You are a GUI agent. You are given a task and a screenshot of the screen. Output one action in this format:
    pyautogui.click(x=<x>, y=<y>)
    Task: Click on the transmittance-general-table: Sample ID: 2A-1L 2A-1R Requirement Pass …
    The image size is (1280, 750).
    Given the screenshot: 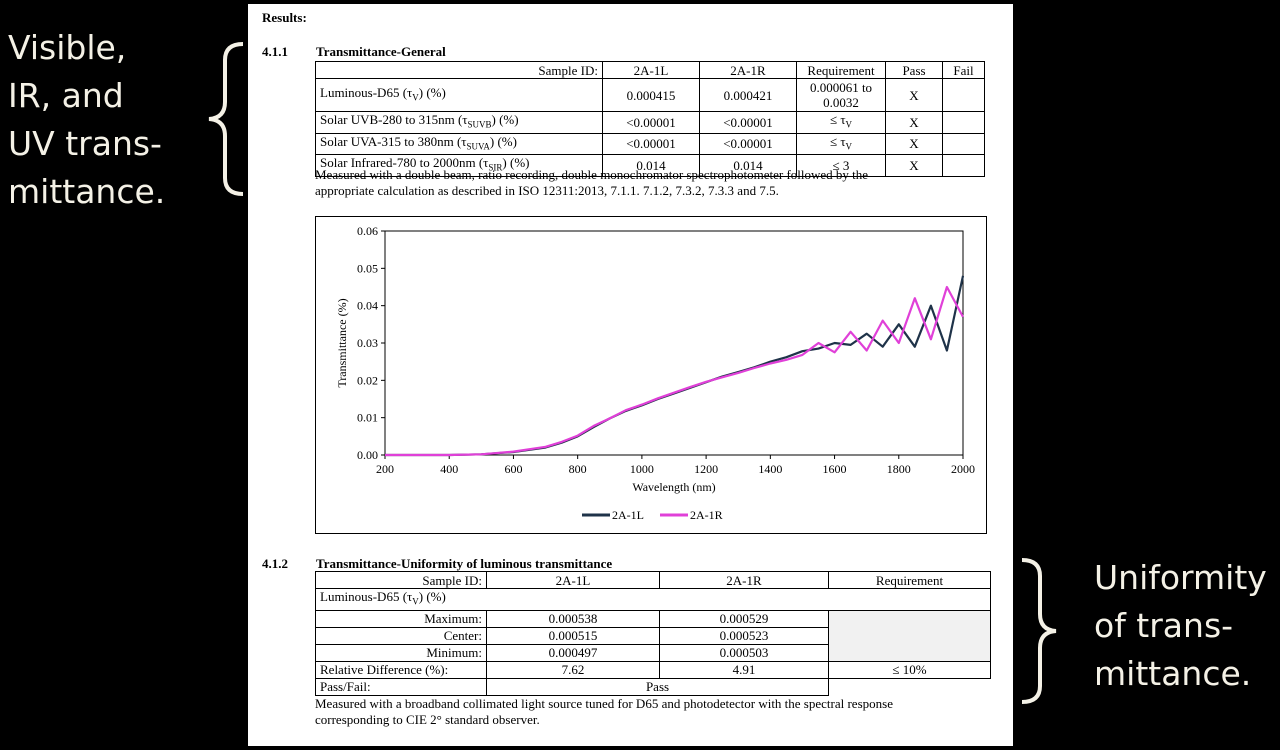 What is the action you would take?
    pyautogui.click(x=650, y=119)
    